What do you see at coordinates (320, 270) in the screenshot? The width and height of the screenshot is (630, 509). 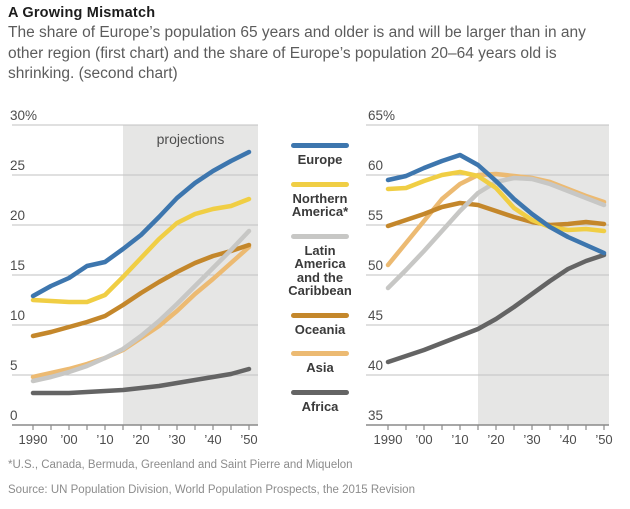 I see `legend-label: Latin America and the Caribbean` at bounding box center [320, 270].